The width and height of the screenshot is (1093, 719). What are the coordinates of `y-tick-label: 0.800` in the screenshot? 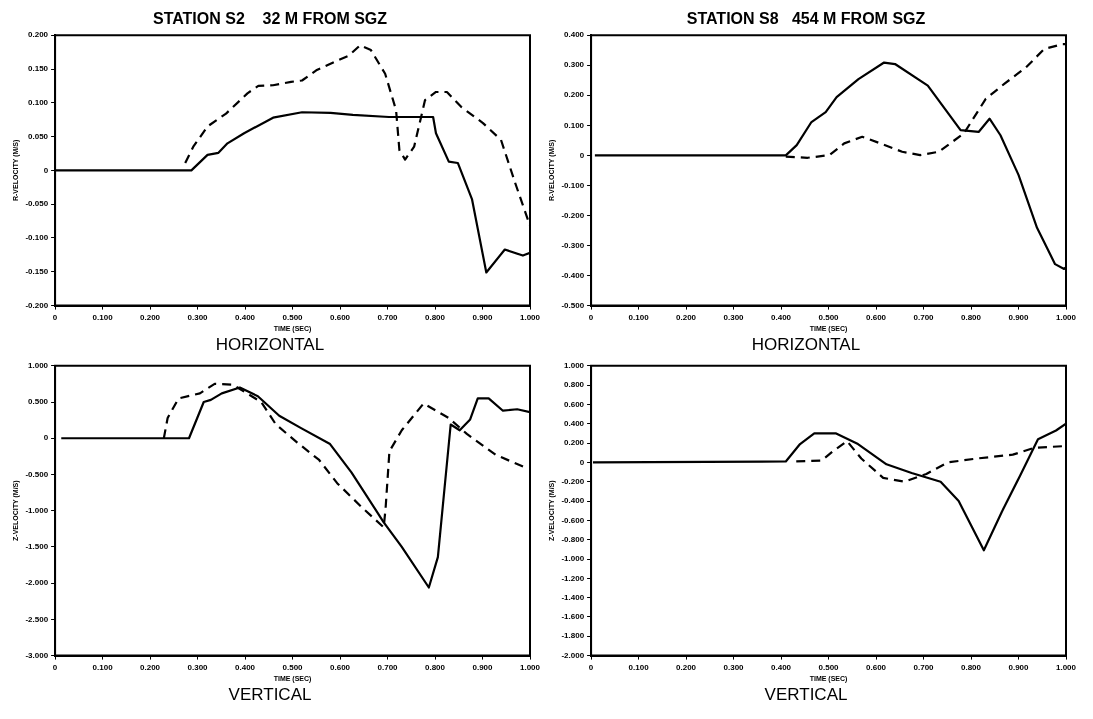 It's located at (574, 385).